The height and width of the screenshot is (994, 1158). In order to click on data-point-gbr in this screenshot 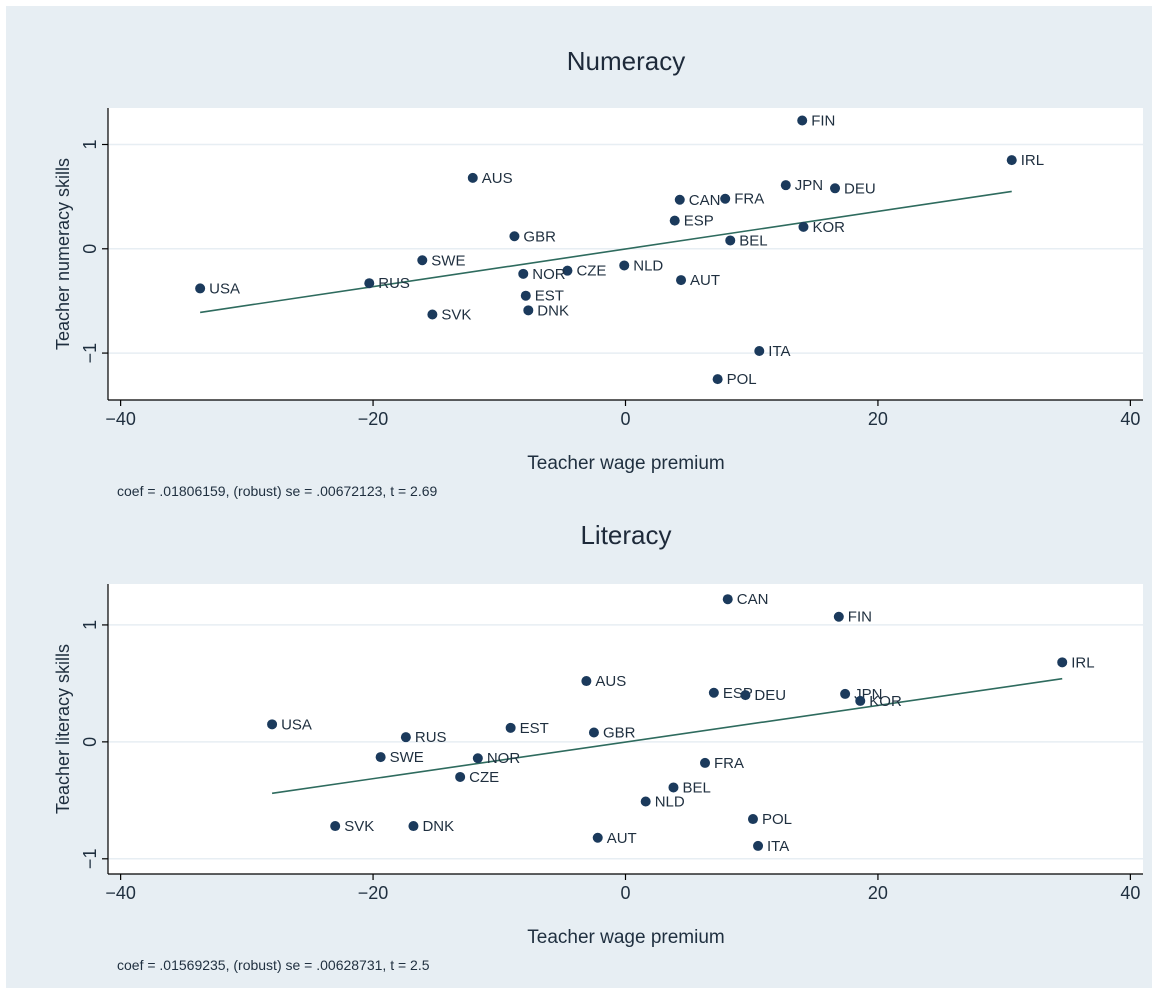, I will do `click(514, 236)`.